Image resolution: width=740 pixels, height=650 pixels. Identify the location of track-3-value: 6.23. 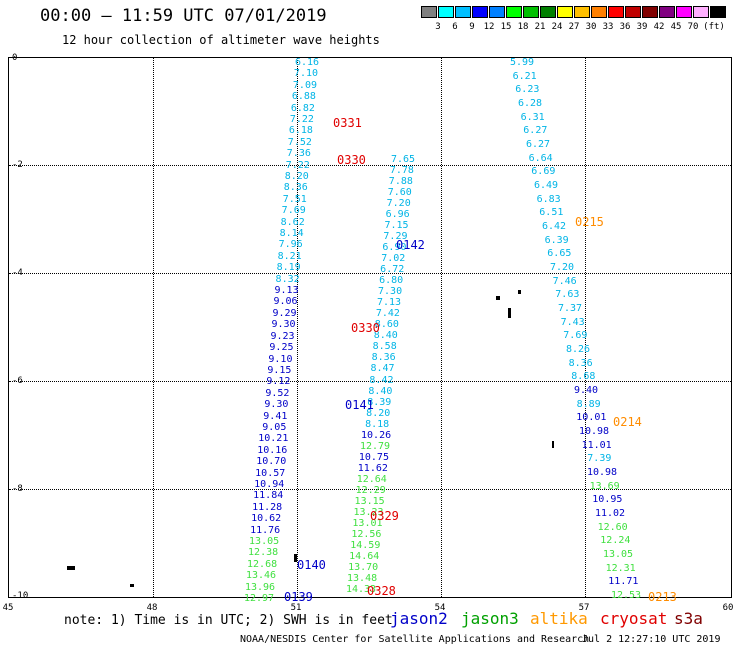
(527, 90).